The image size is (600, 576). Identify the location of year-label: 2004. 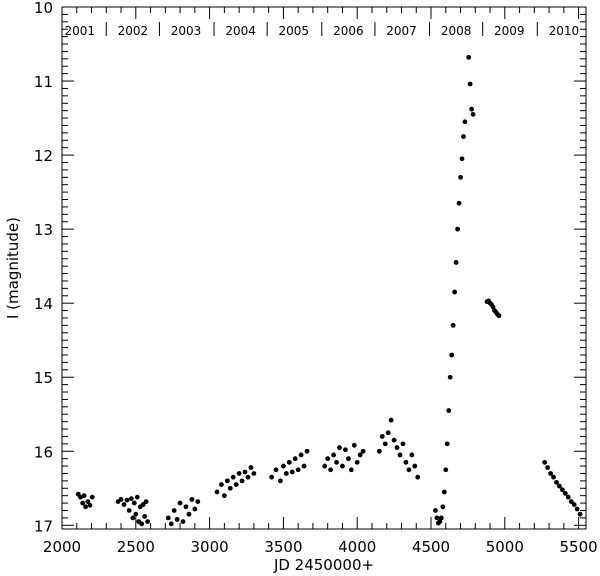
(240, 31).